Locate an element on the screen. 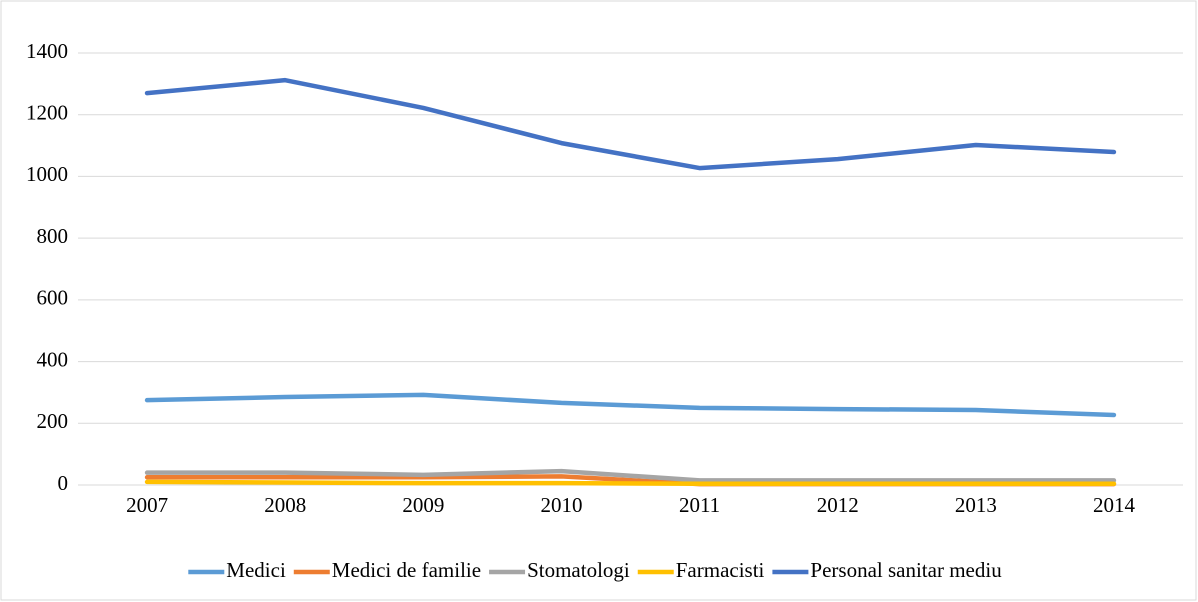 This screenshot has width=1198, height=602. x-tick-label: 2007 is located at coordinates (147, 505).